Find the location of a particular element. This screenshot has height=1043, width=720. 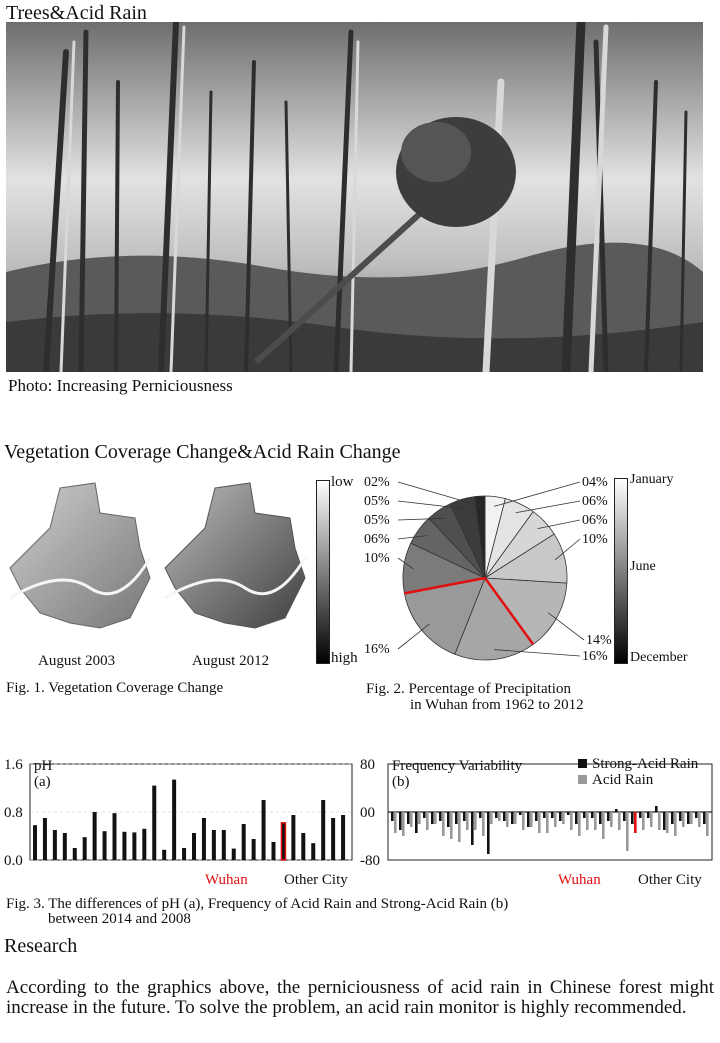

y-axis-label: Frequency Variability is located at coordinates (457, 766).